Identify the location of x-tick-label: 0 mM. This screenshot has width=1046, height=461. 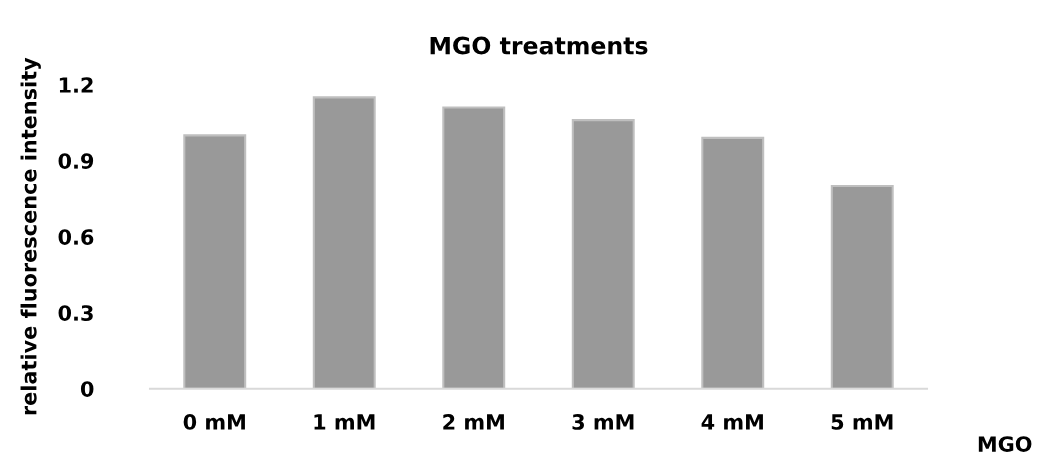
(214, 422).